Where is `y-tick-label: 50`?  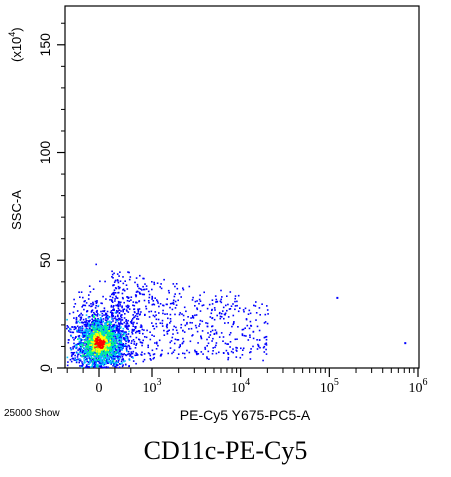 y-tick-label: 50 is located at coordinates (45, 260).